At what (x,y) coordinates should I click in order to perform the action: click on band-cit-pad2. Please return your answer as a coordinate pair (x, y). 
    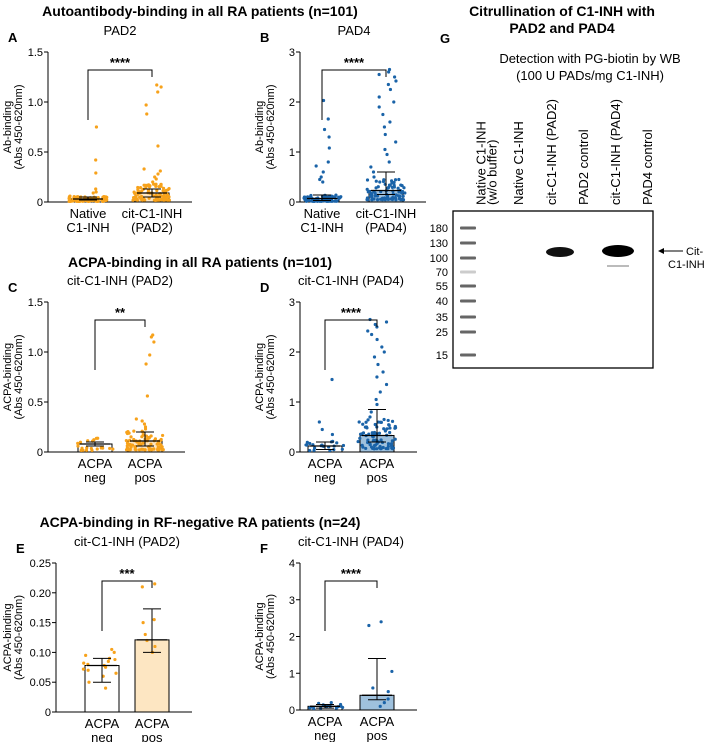
    Looking at the image, I should click on (560, 252).